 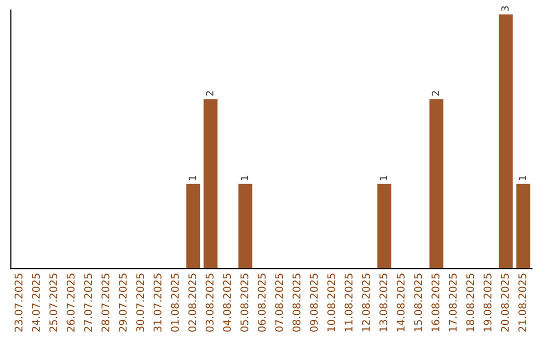 What do you see at coordinates (18, 303) in the screenshot?
I see `x-tick-label: 23.07.2025` at bounding box center [18, 303].